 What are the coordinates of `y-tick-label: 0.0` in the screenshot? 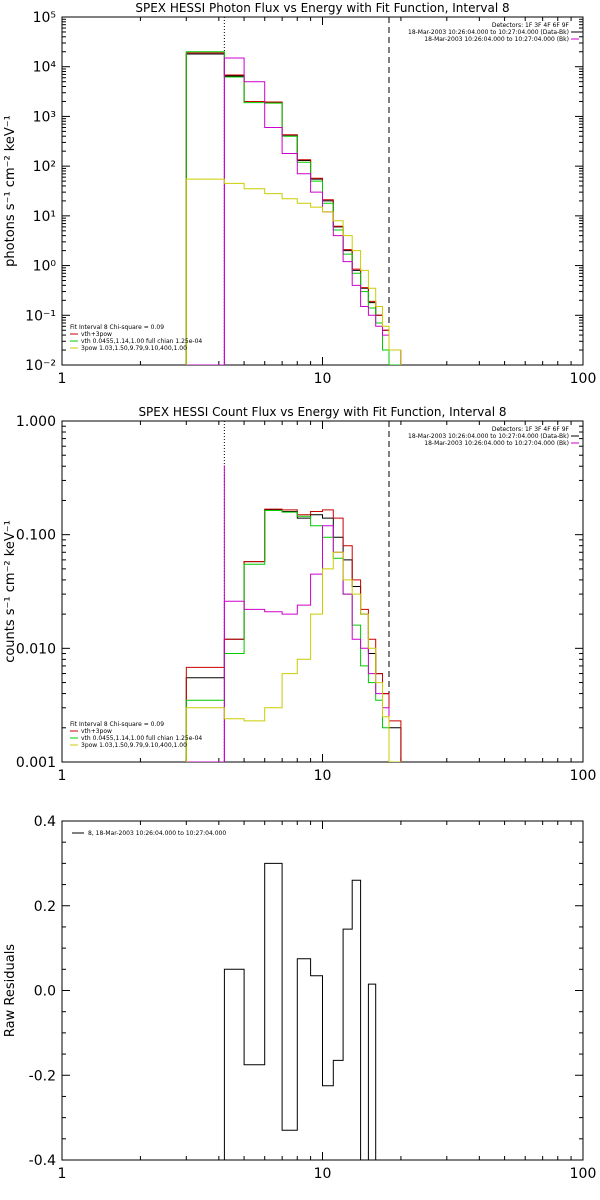 It's located at (45, 992).